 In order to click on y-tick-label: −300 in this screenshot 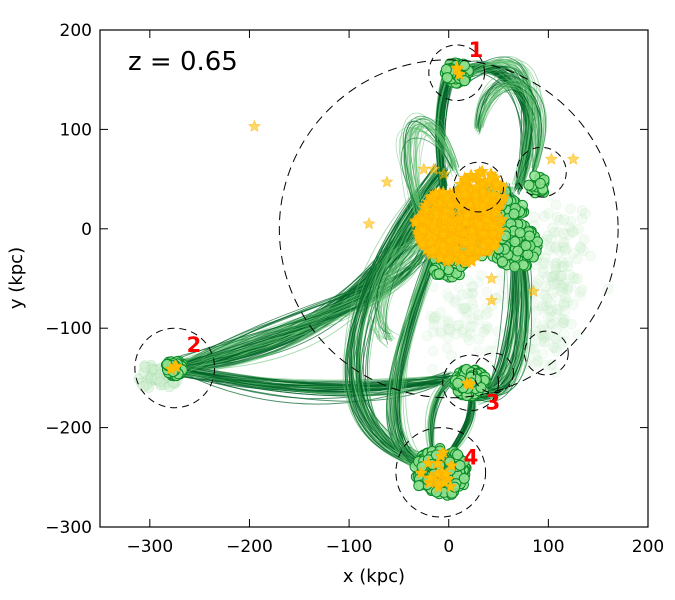, I will do `click(68, 528)`.